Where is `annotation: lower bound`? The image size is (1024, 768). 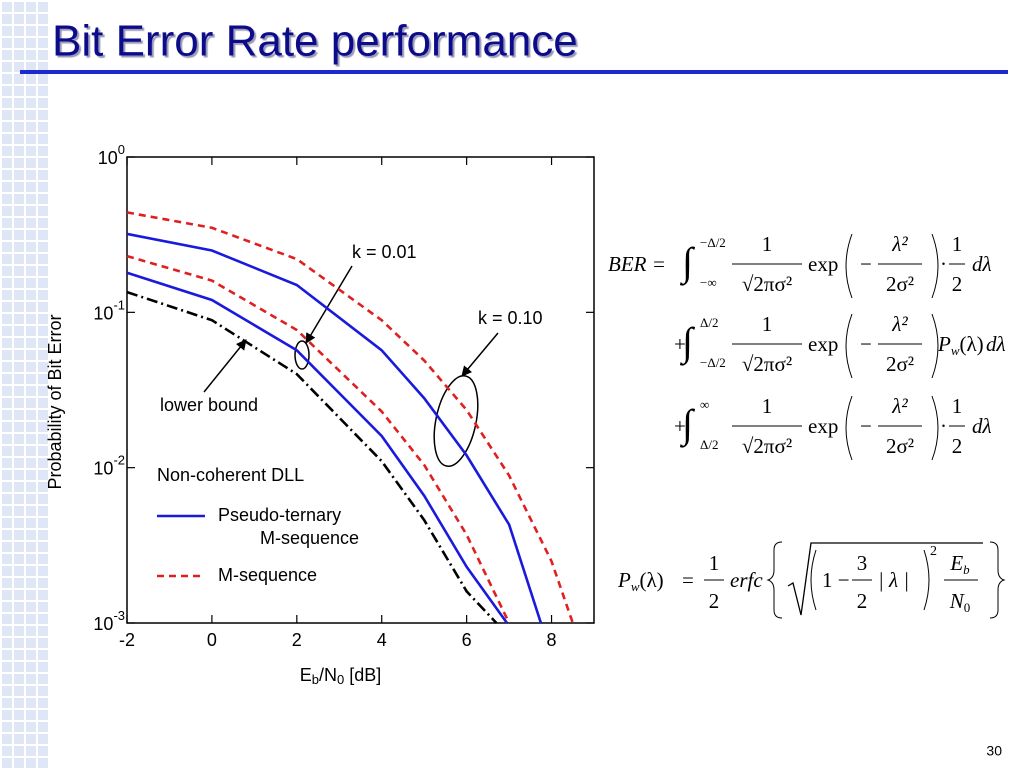 annotation: lower bound is located at coordinates (209, 405).